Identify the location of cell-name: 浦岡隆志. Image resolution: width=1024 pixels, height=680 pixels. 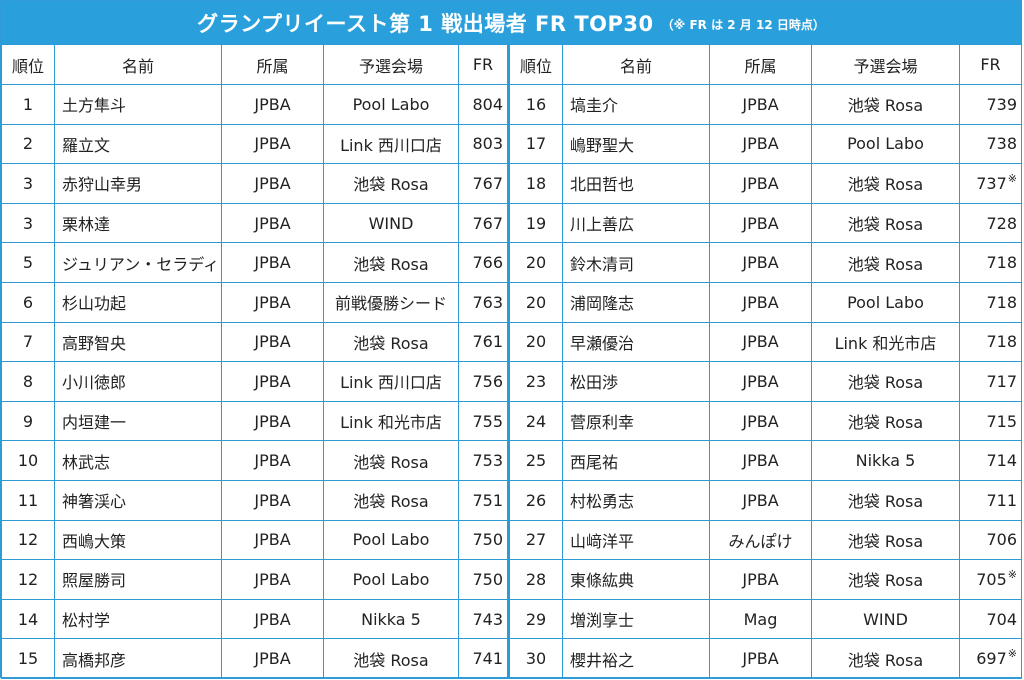
(636, 302).